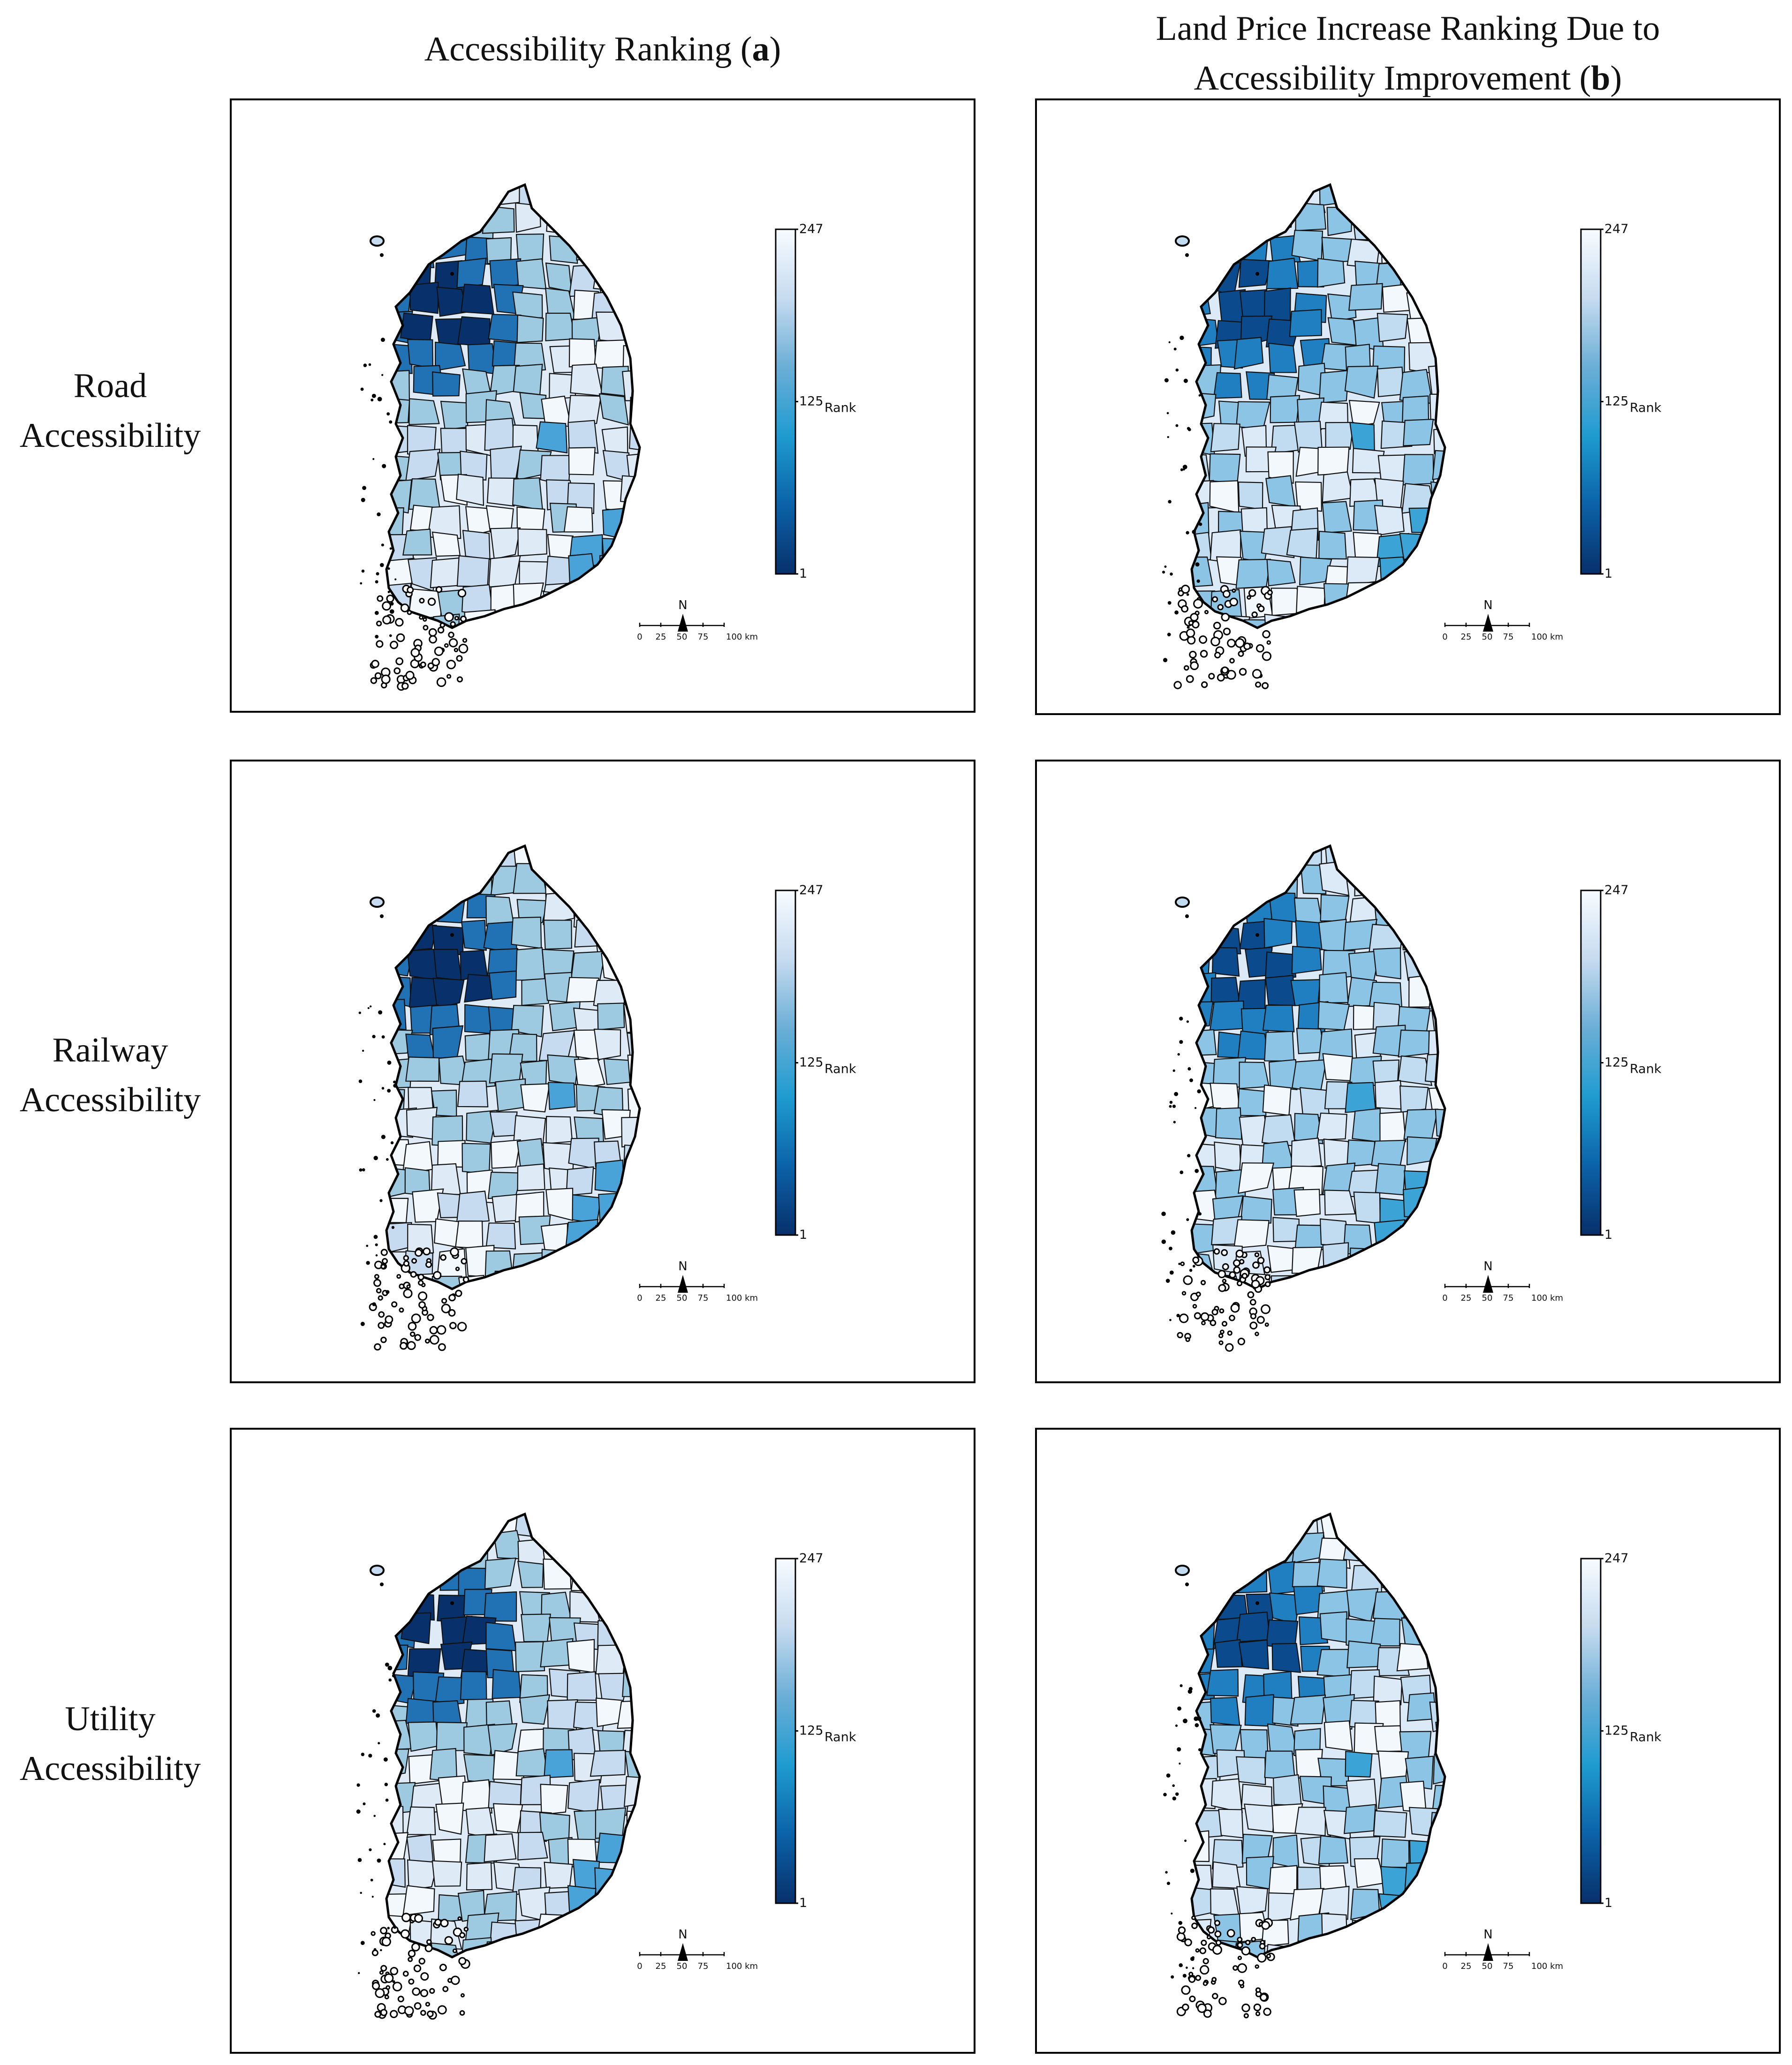  Describe the element at coordinates (110, 1744) in the screenshot. I see `row-label-utility: Utility Accessibility` at that location.